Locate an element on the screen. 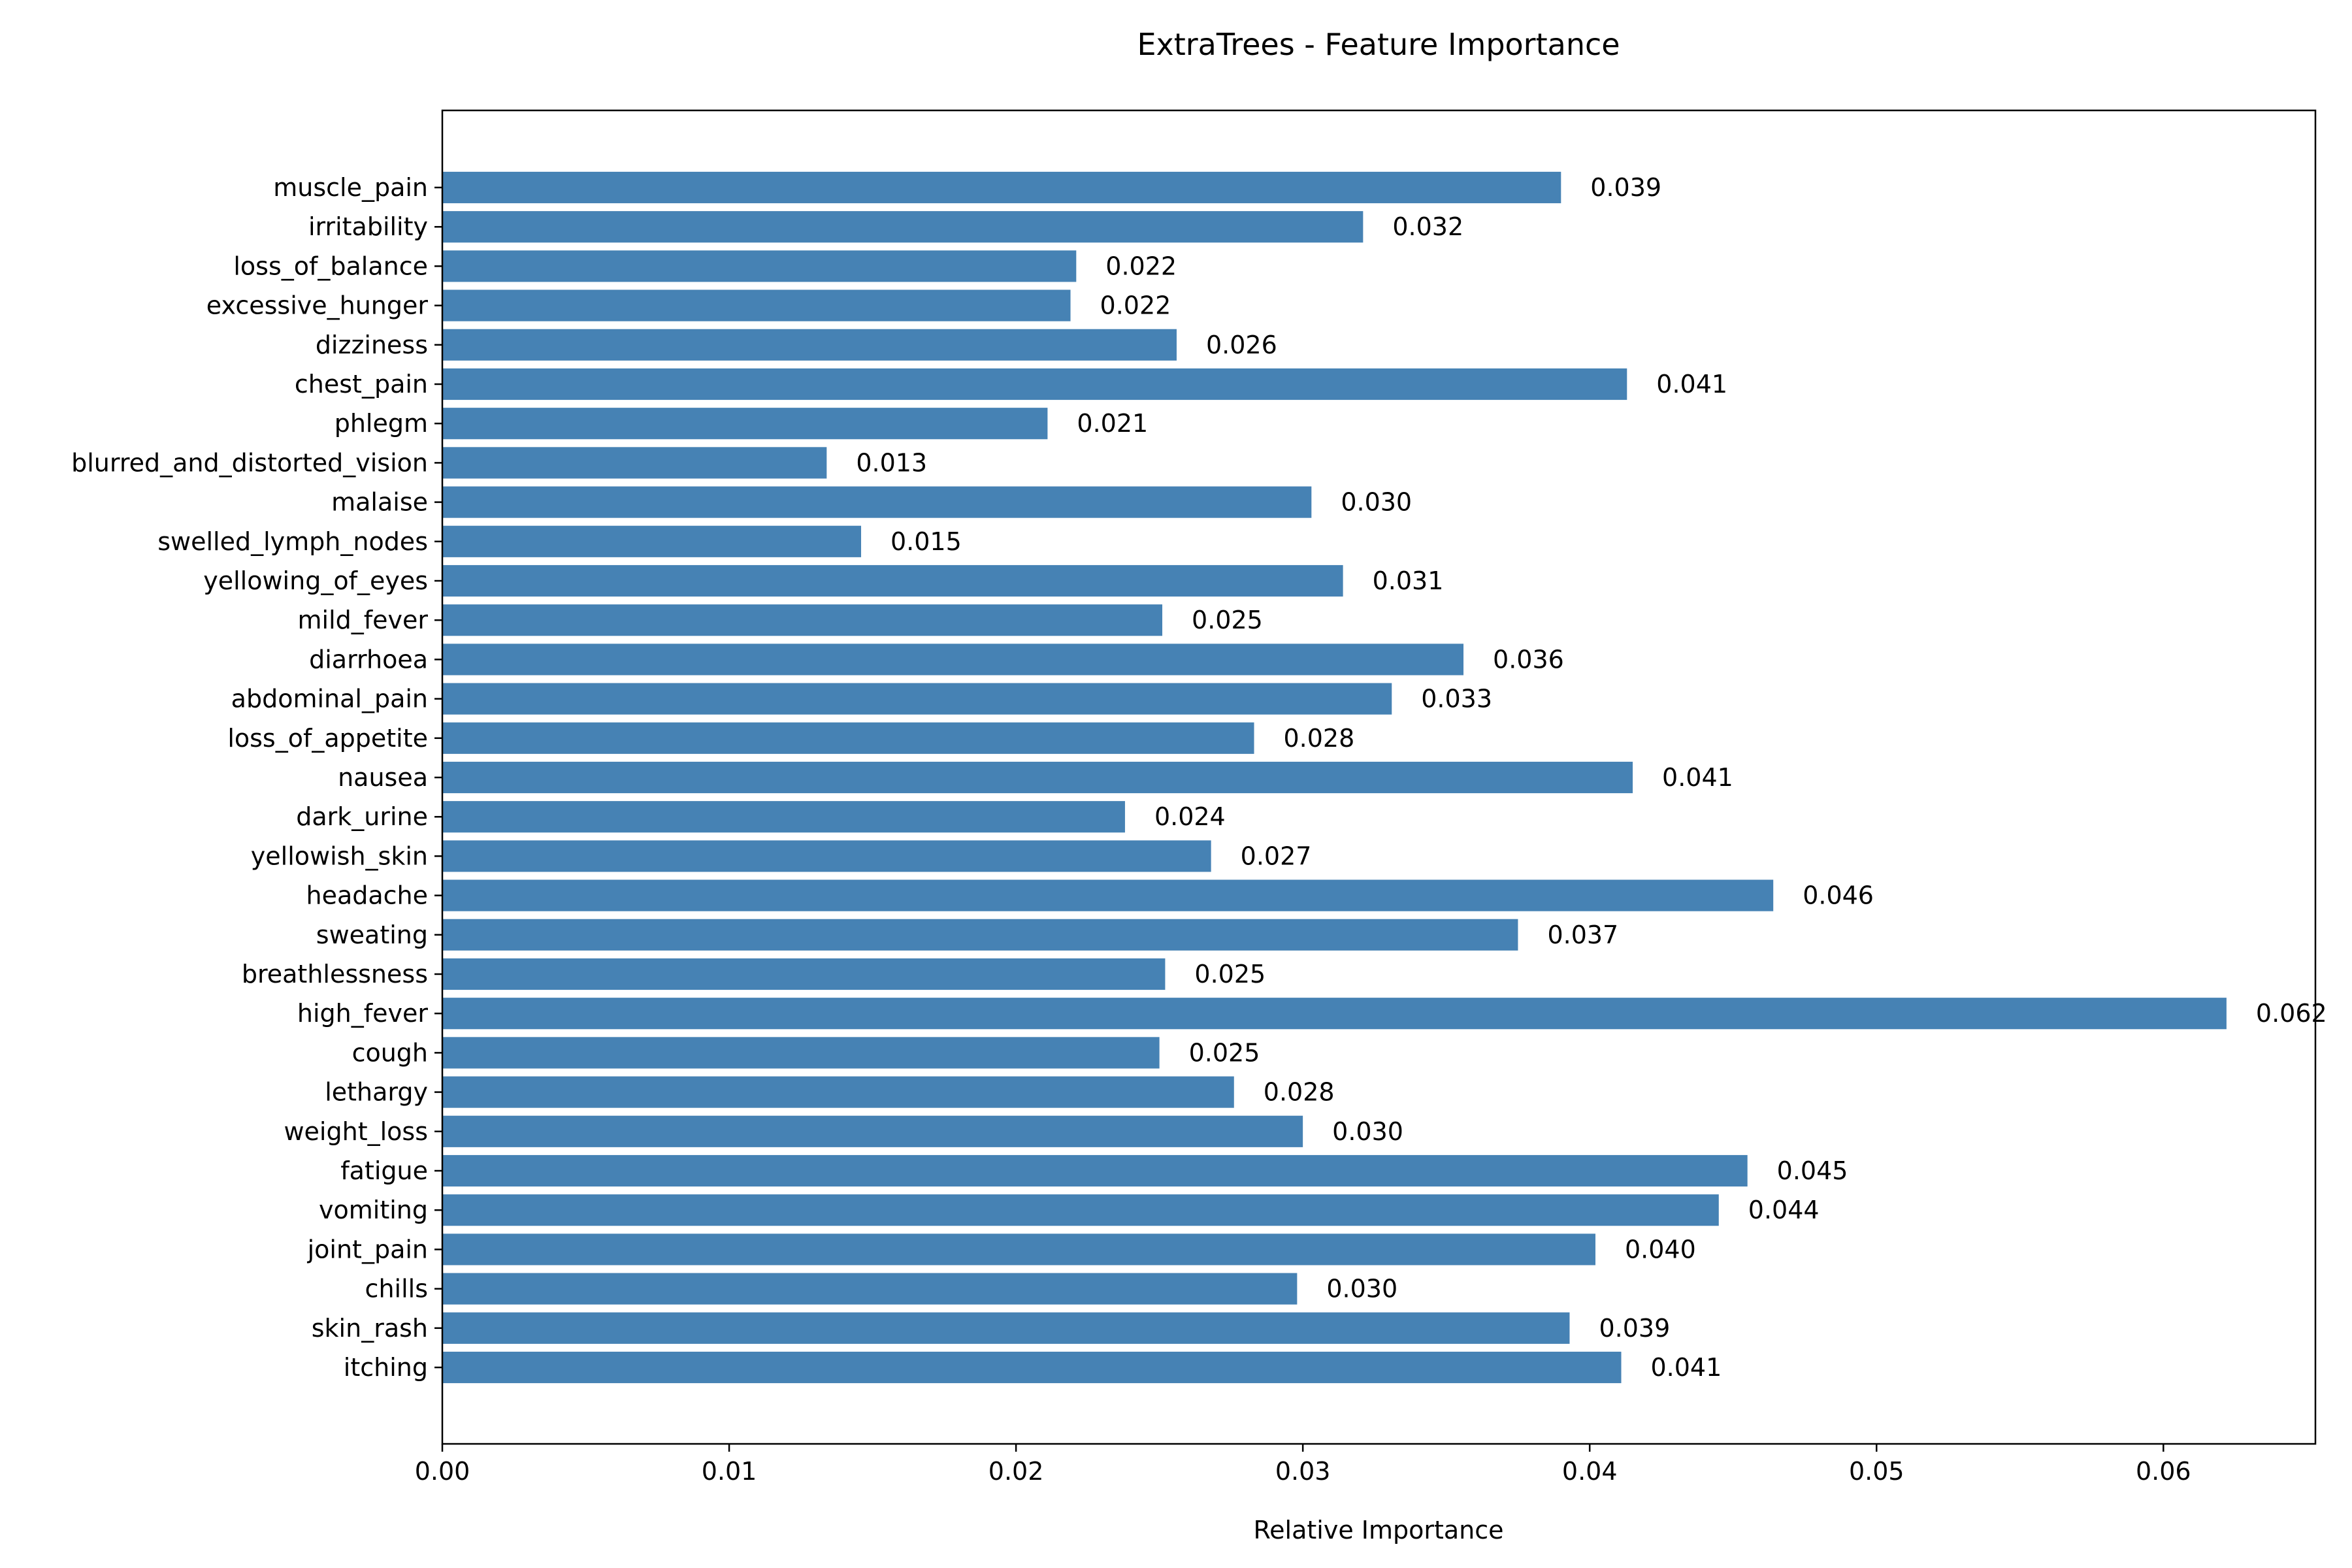  x-tick-label: 0.03 is located at coordinates (1303, 1471).